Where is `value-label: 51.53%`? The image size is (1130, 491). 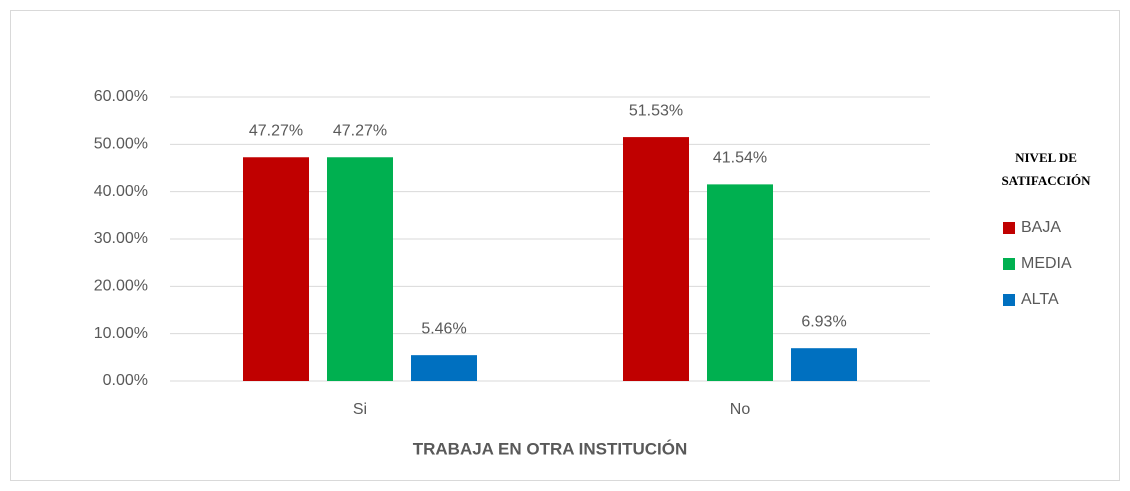
value-label: 51.53% is located at coordinates (656, 110).